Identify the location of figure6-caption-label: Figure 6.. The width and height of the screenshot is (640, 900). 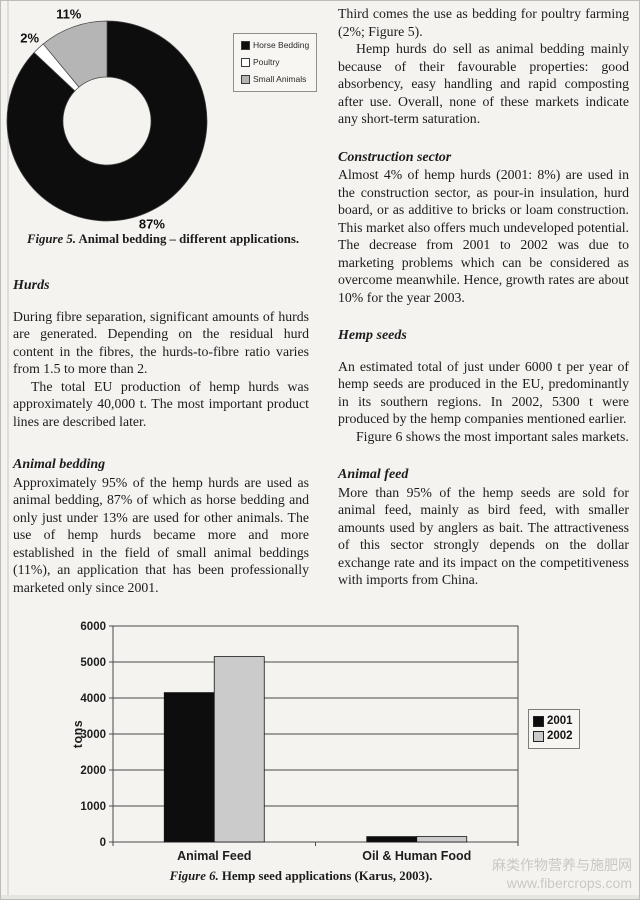
(194, 876).